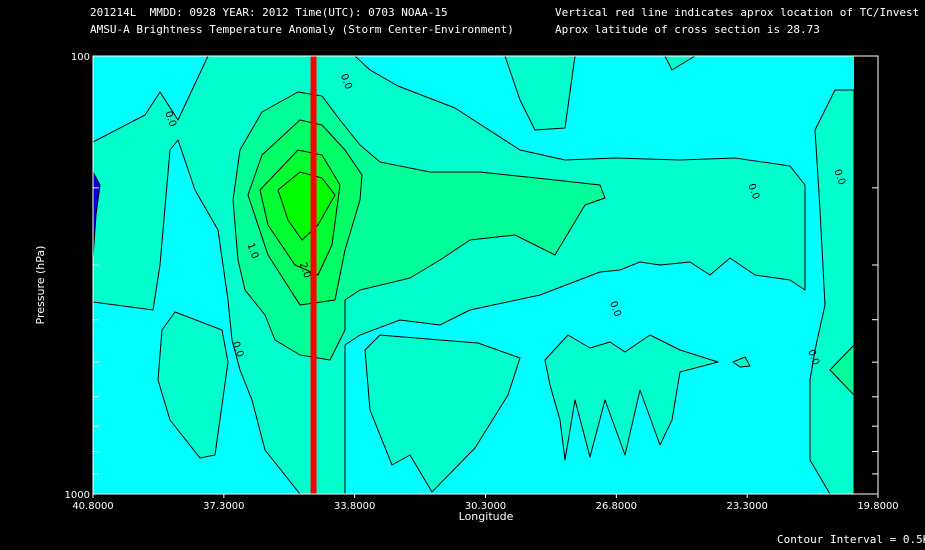 The width and height of the screenshot is (925, 550). Describe the element at coordinates (193, 385) in the screenshot. I see `contour-fill-0-lowleft` at that location.